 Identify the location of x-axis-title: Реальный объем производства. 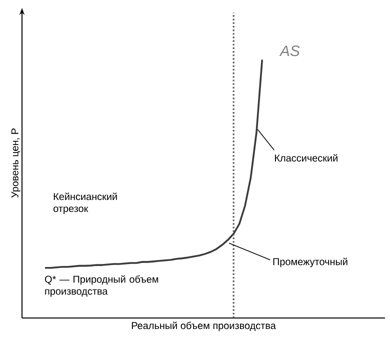
(204, 327).